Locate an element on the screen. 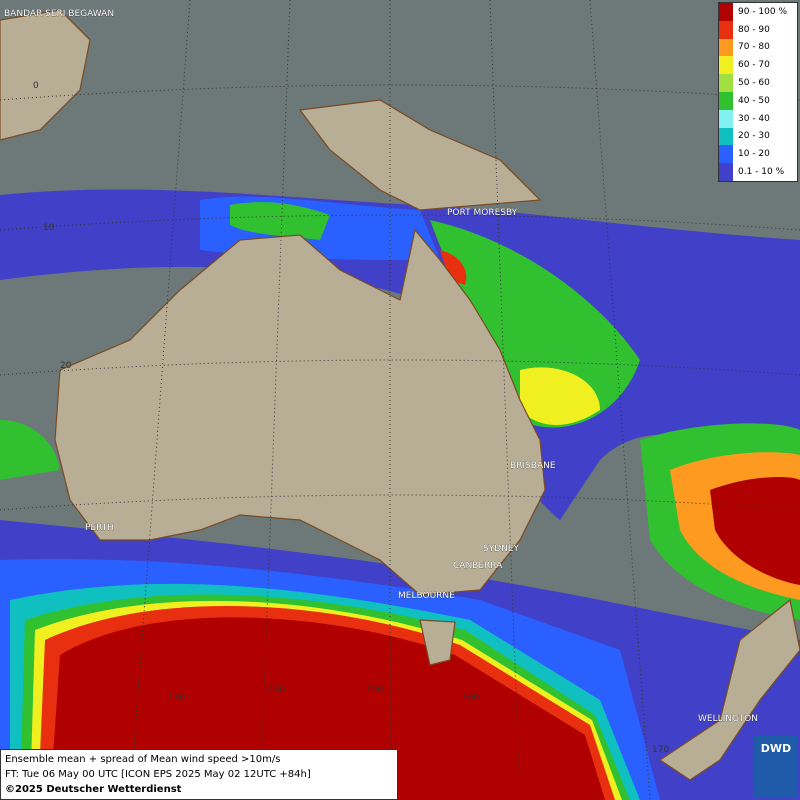 This screenshot has width=800, height=800. graticule-label: 150 is located at coordinates (374, 690).